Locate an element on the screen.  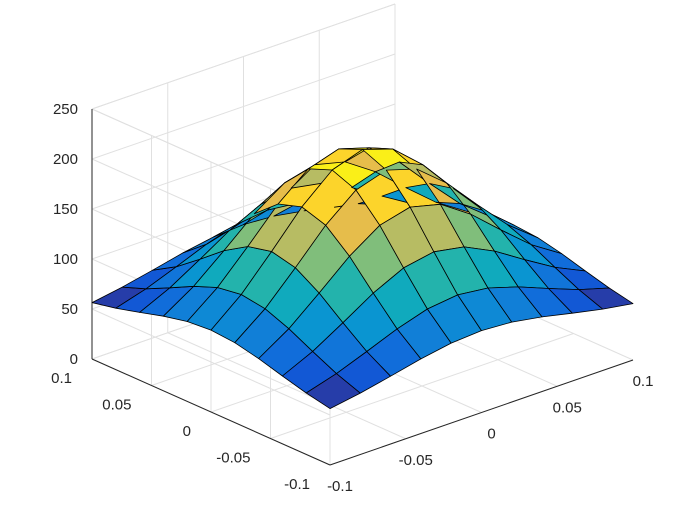
box-edge is located at coordinates (243, 56).